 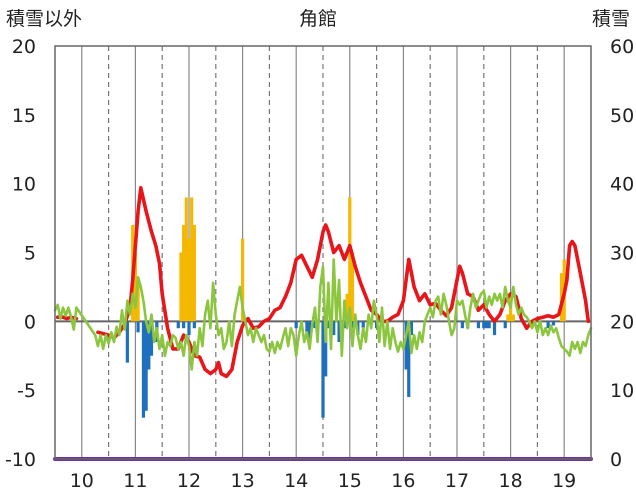 I want to click on x-tick-label: 12, so click(x=189, y=481).